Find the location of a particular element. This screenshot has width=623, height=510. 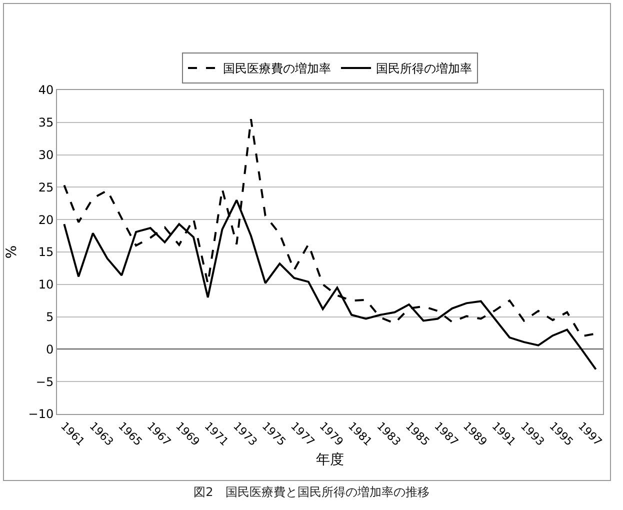

y-tick-label: 5 is located at coordinates (50, 317).